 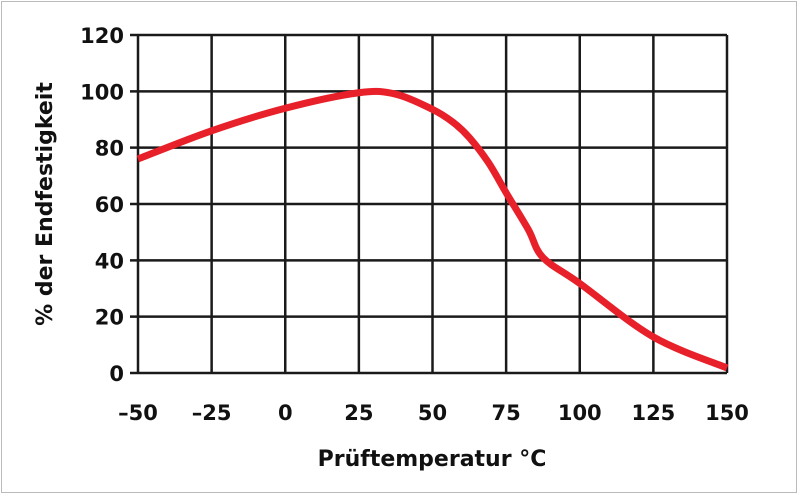 I want to click on x-tick-labels: –50 –25 0 25 50 75 100 125 150, so click(x=433, y=413).